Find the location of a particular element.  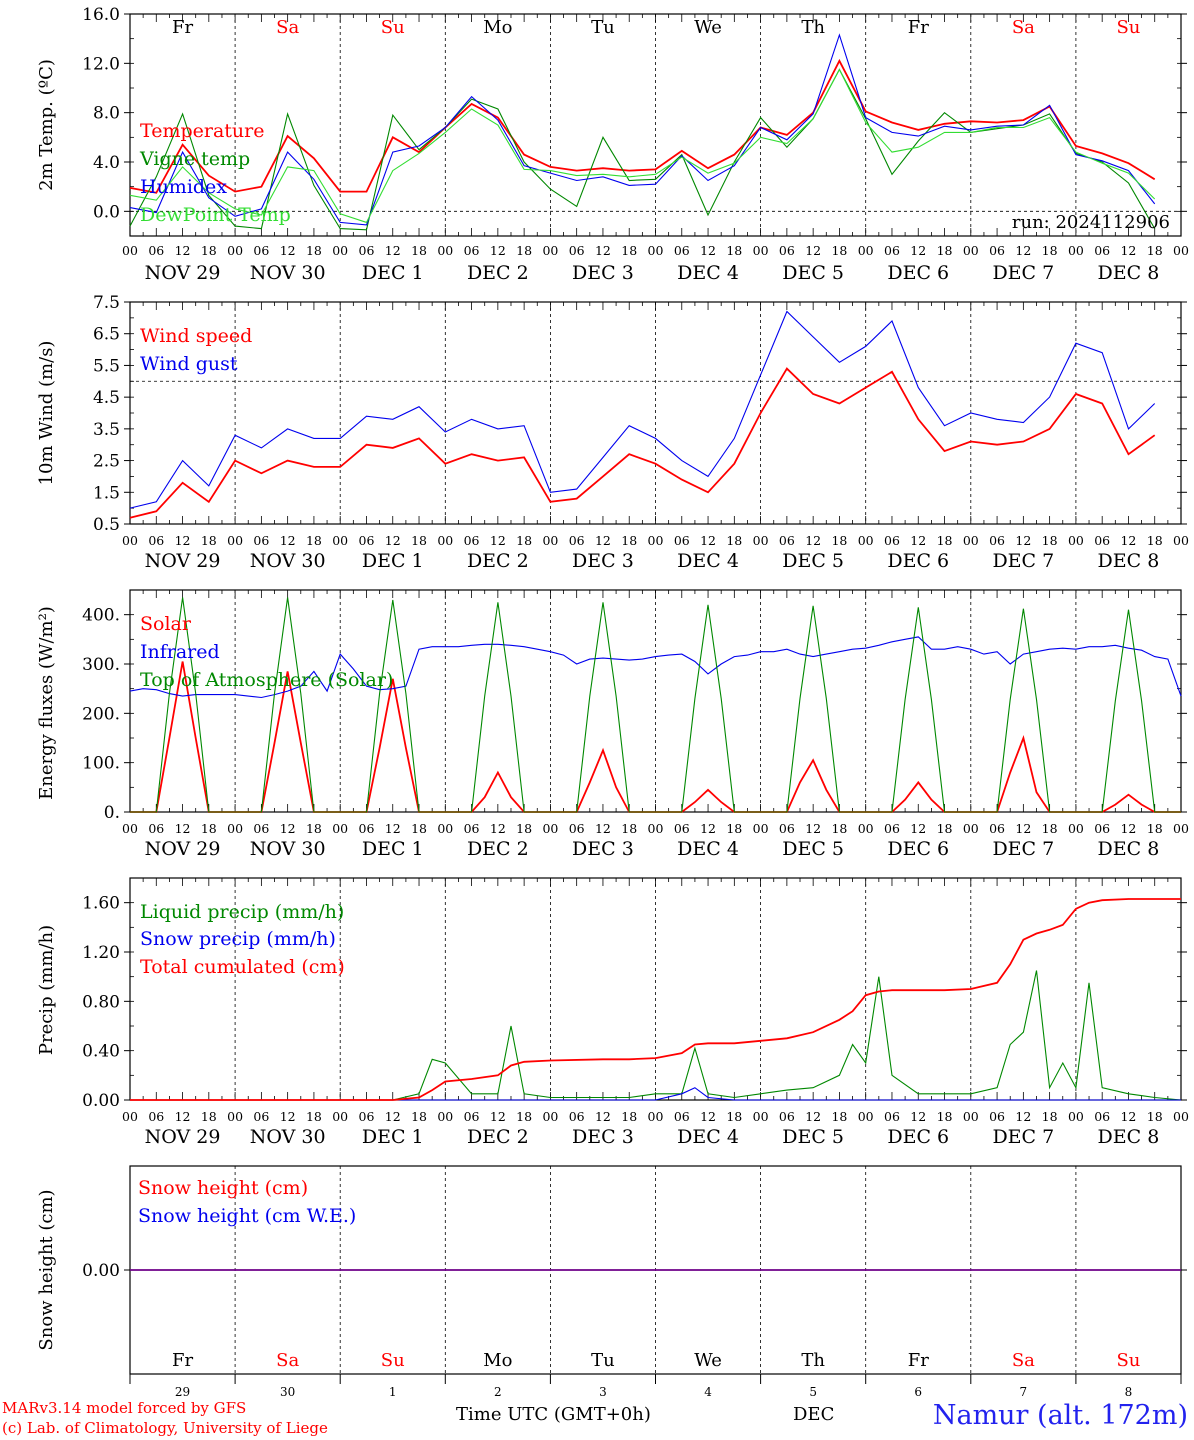

day-number: 3 is located at coordinates (603, 1392).